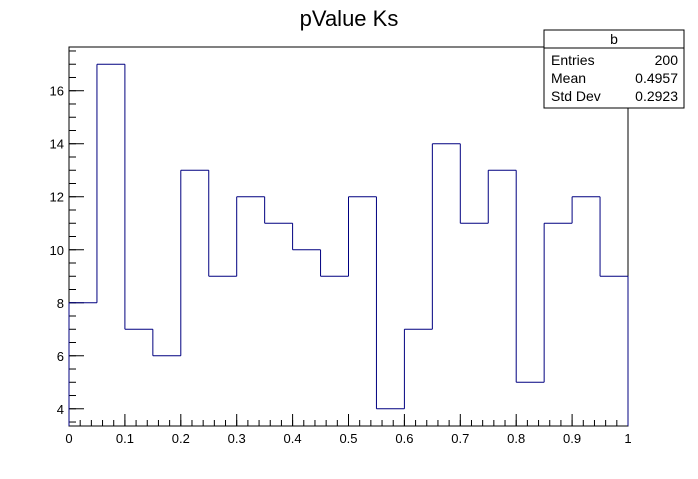  Describe the element at coordinates (181, 438) in the screenshot. I see `x-tick-label: 0.2` at that location.